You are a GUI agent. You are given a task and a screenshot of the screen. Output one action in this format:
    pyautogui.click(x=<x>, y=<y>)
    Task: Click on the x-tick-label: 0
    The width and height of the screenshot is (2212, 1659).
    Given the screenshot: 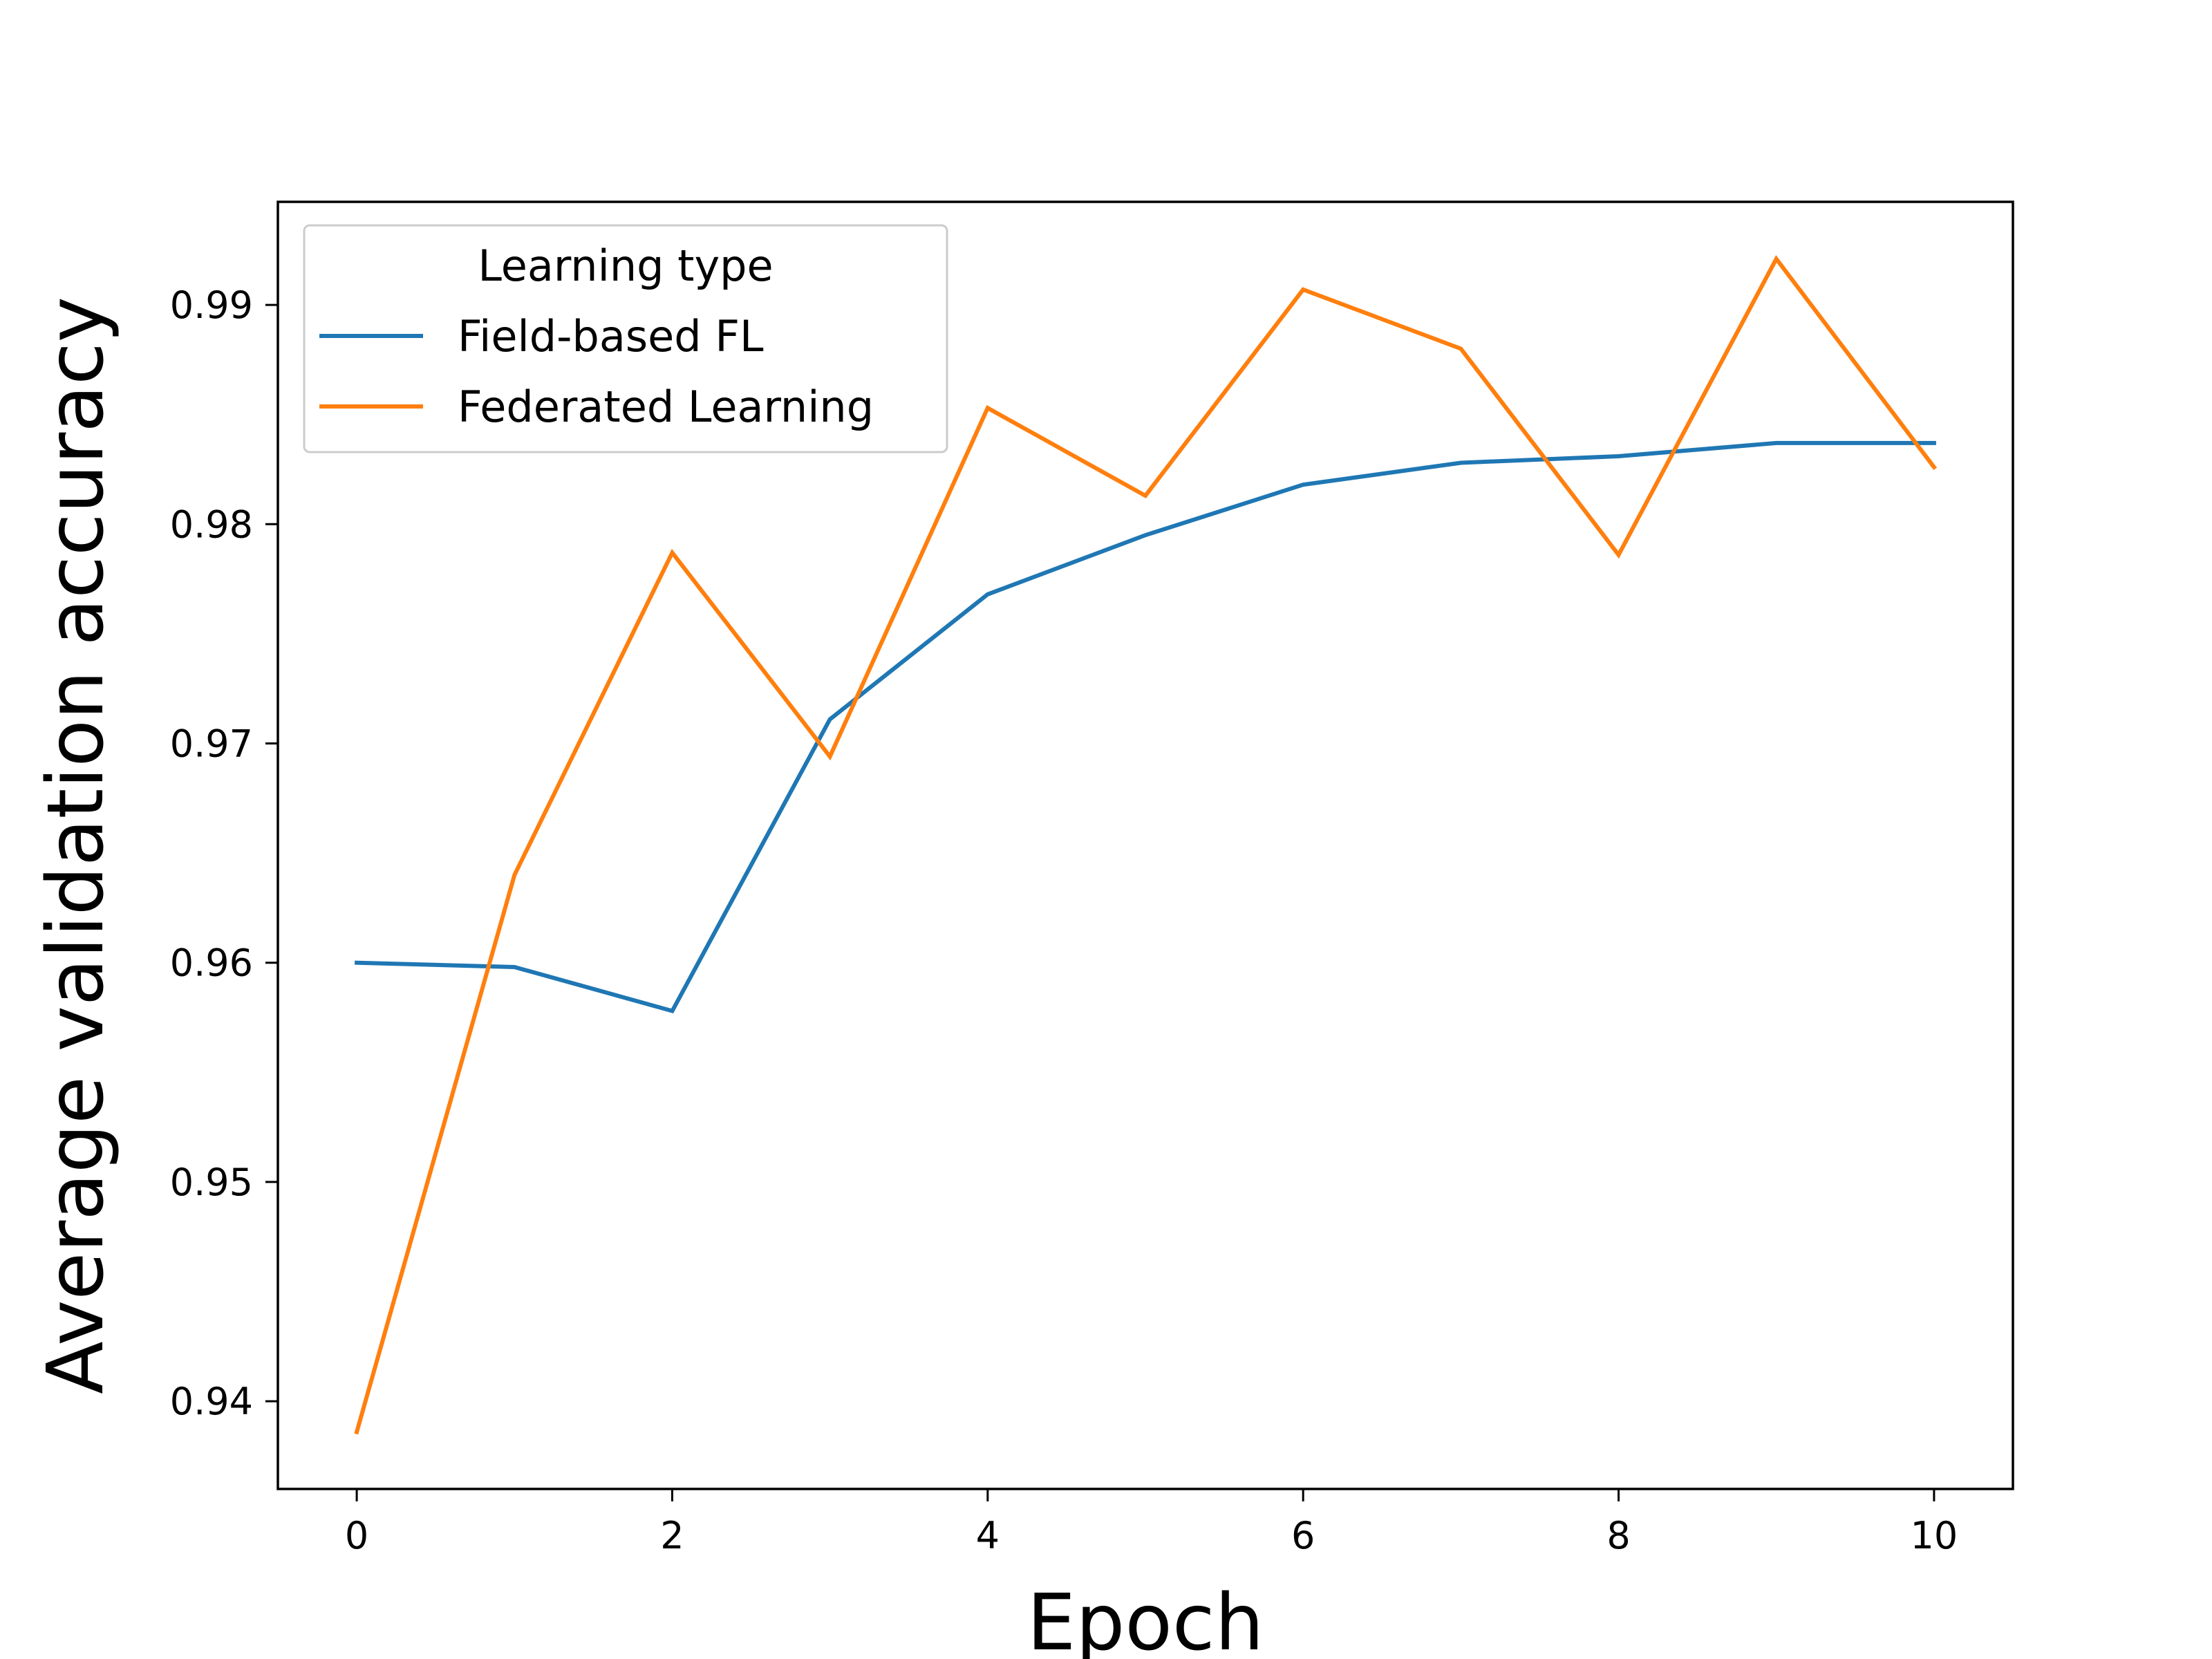 What is the action you would take?
    pyautogui.click(x=357, y=1535)
    